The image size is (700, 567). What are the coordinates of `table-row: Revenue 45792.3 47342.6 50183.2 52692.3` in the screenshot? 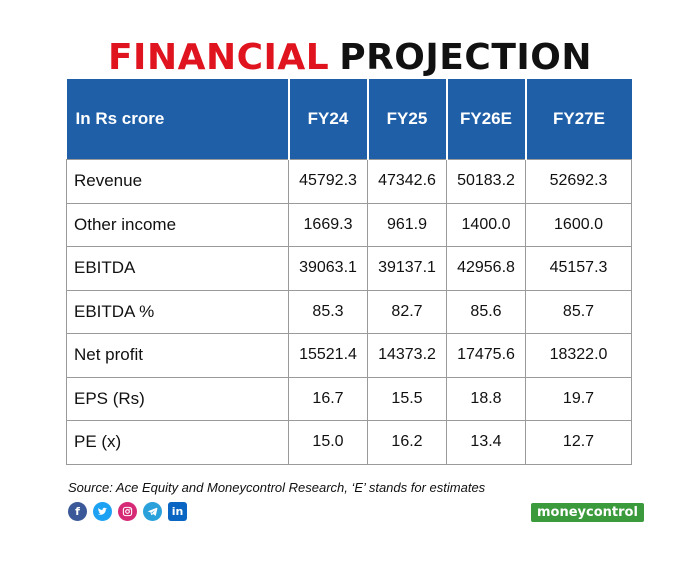 It's located at (349, 181).